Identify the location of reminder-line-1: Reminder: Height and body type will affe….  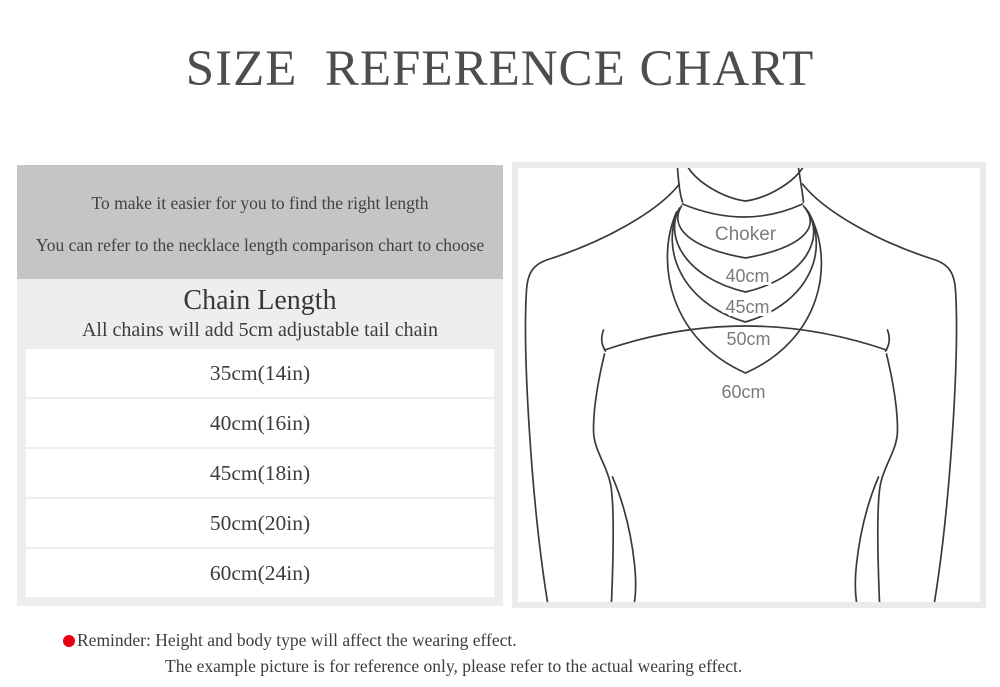
(297, 640).